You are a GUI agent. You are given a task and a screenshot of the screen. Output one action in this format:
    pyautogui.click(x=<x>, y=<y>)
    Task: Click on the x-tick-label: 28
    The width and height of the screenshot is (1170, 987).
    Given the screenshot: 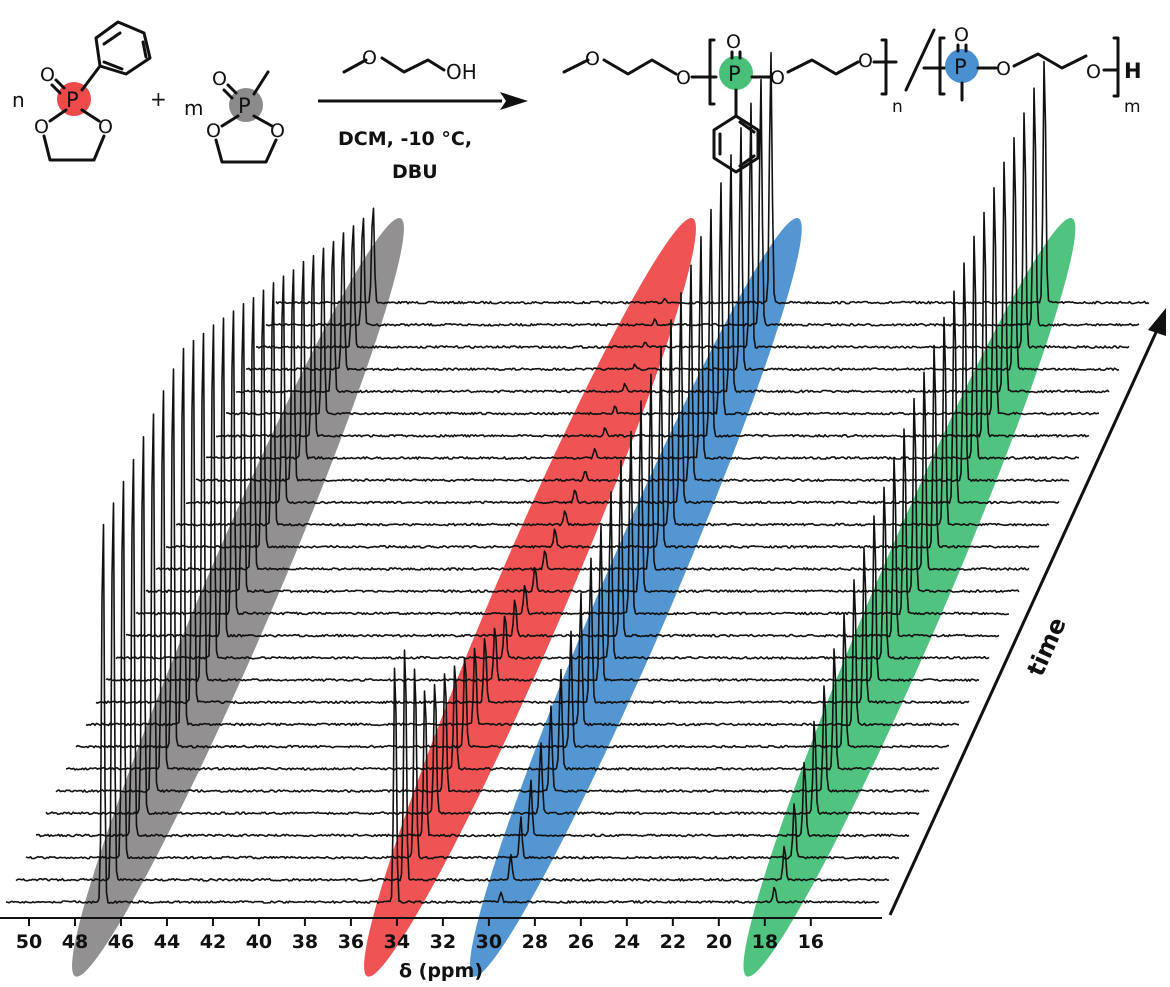 What is the action you would take?
    pyautogui.click(x=535, y=942)
    